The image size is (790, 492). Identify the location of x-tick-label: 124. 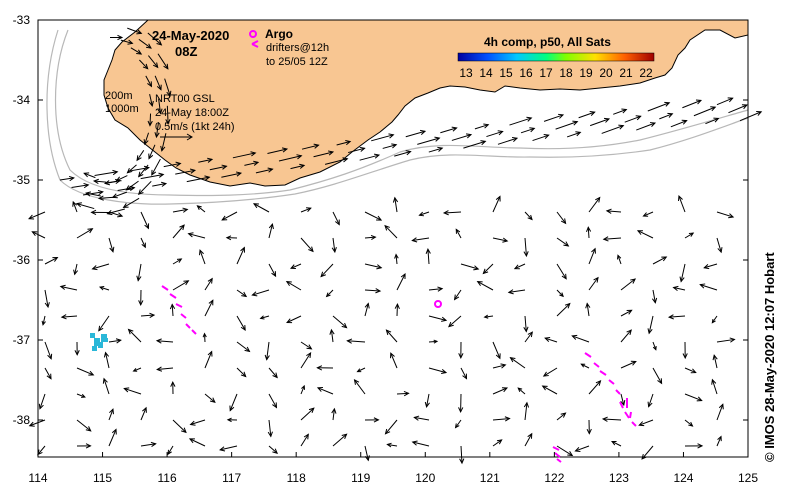
(683, 478).